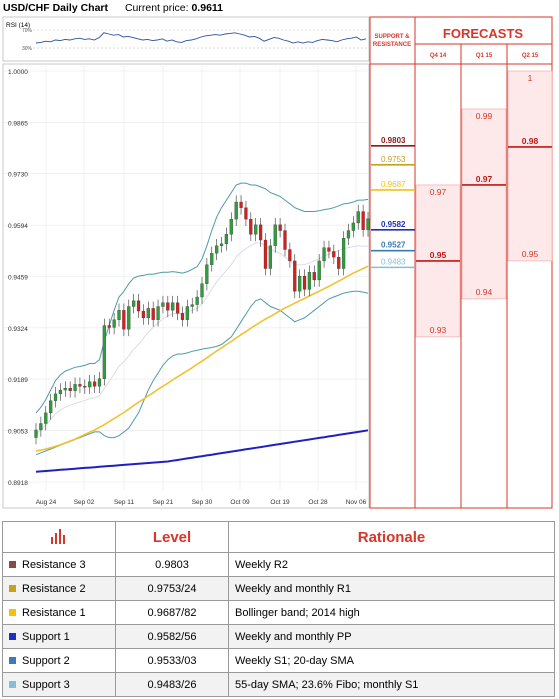 This screenshot has width=559, height=699. I want to click on level-name-cell: Support 1, so click(59, 636).